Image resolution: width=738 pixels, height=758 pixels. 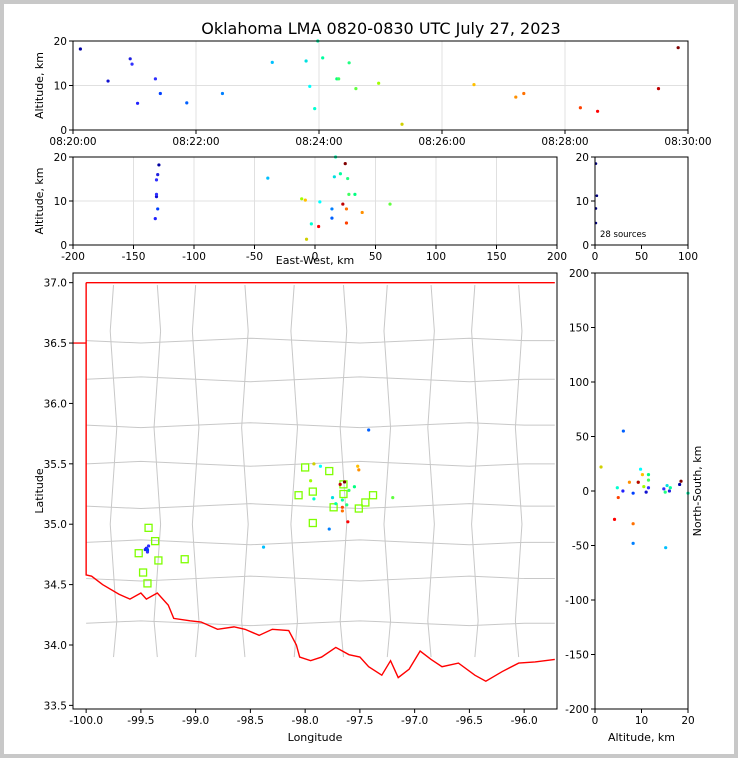 What do you see at coordinates (86, 721) in the screenshot?
I see `plan-view-x-tick-label: -100.0` at bounding box center [86, 721].